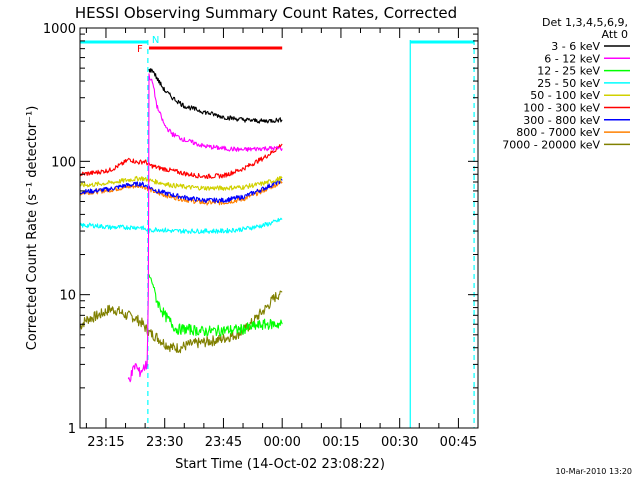 This screenshot has height=480, width=640. Describe the element at coordinates (63, 162) in the screenshot. I see `y-tick-label: 100` at that location.